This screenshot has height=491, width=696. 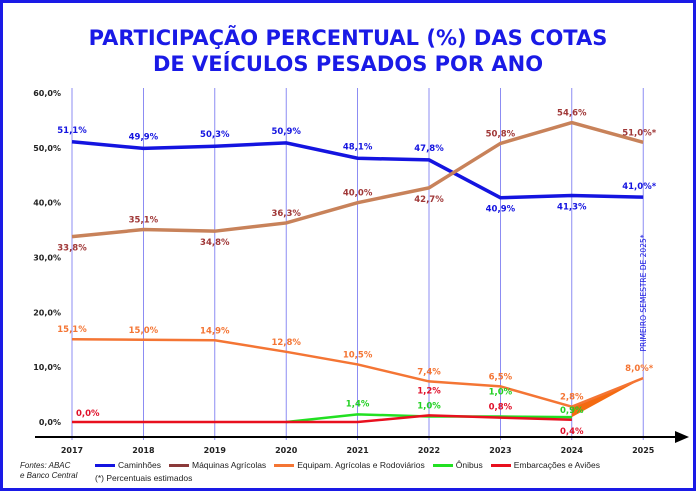 What do you see at coordinates (215, 243) in the screenshot?
I see `data-label: 34,8%` at bounding box center [215, 243].